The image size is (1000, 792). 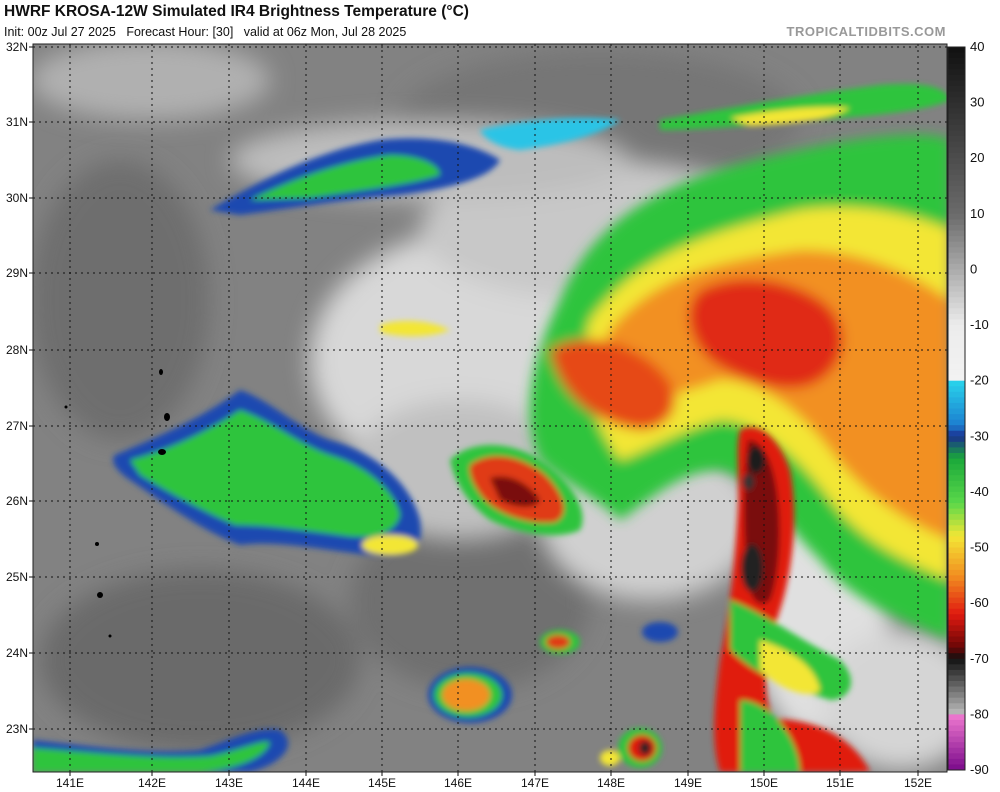 I want to click on colorbar-tick-label: -30, so click(x=979, y=435).